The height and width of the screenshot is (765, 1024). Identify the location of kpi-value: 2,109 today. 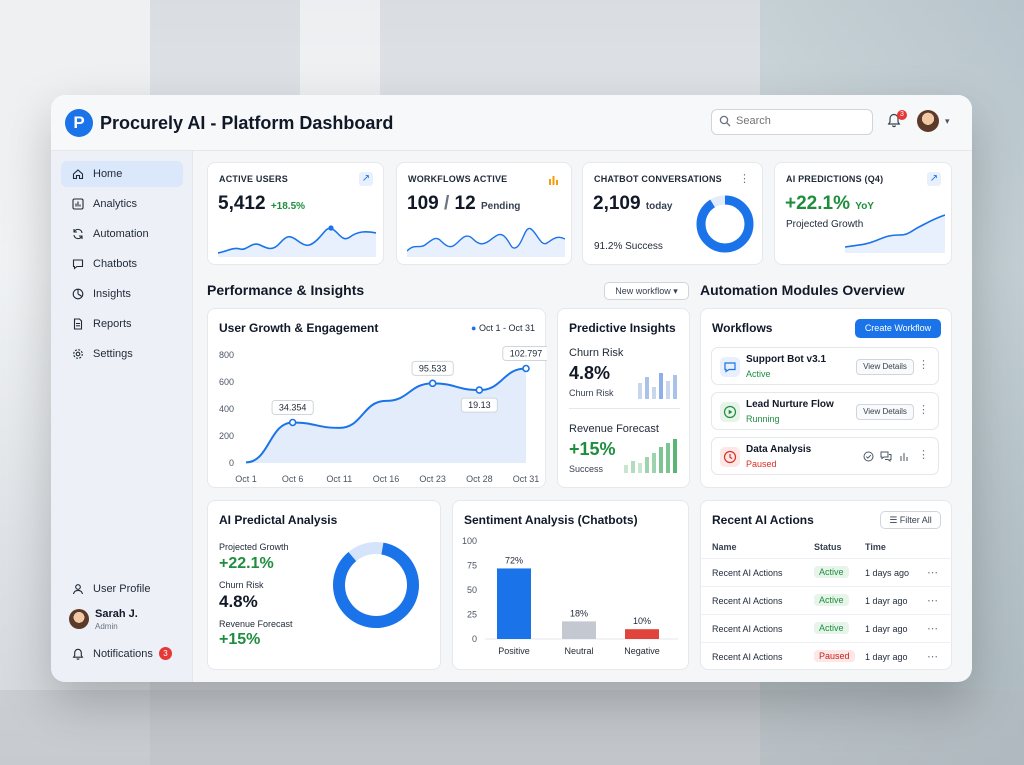
(633, 203).